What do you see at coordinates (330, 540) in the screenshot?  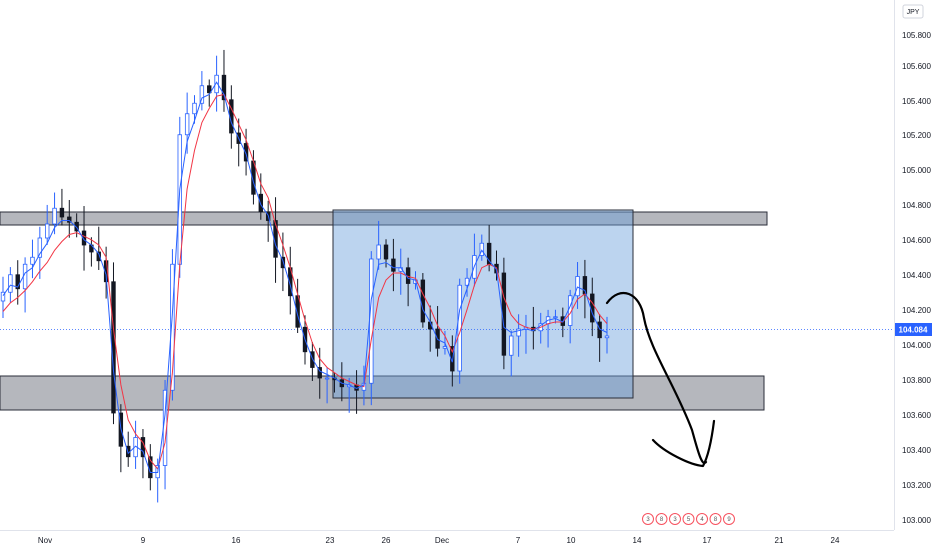 I see `x-tick-label: 23` at bounding box center [330, 540].